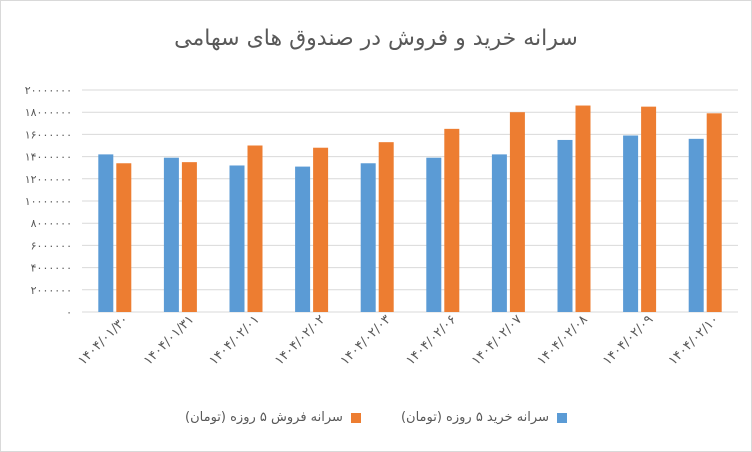 Image resolution: width=752 pixels, height=452 pixels. I want to click on y-tick-label: ۱۶۰۰۰۰۰۰, so click(48, 134).